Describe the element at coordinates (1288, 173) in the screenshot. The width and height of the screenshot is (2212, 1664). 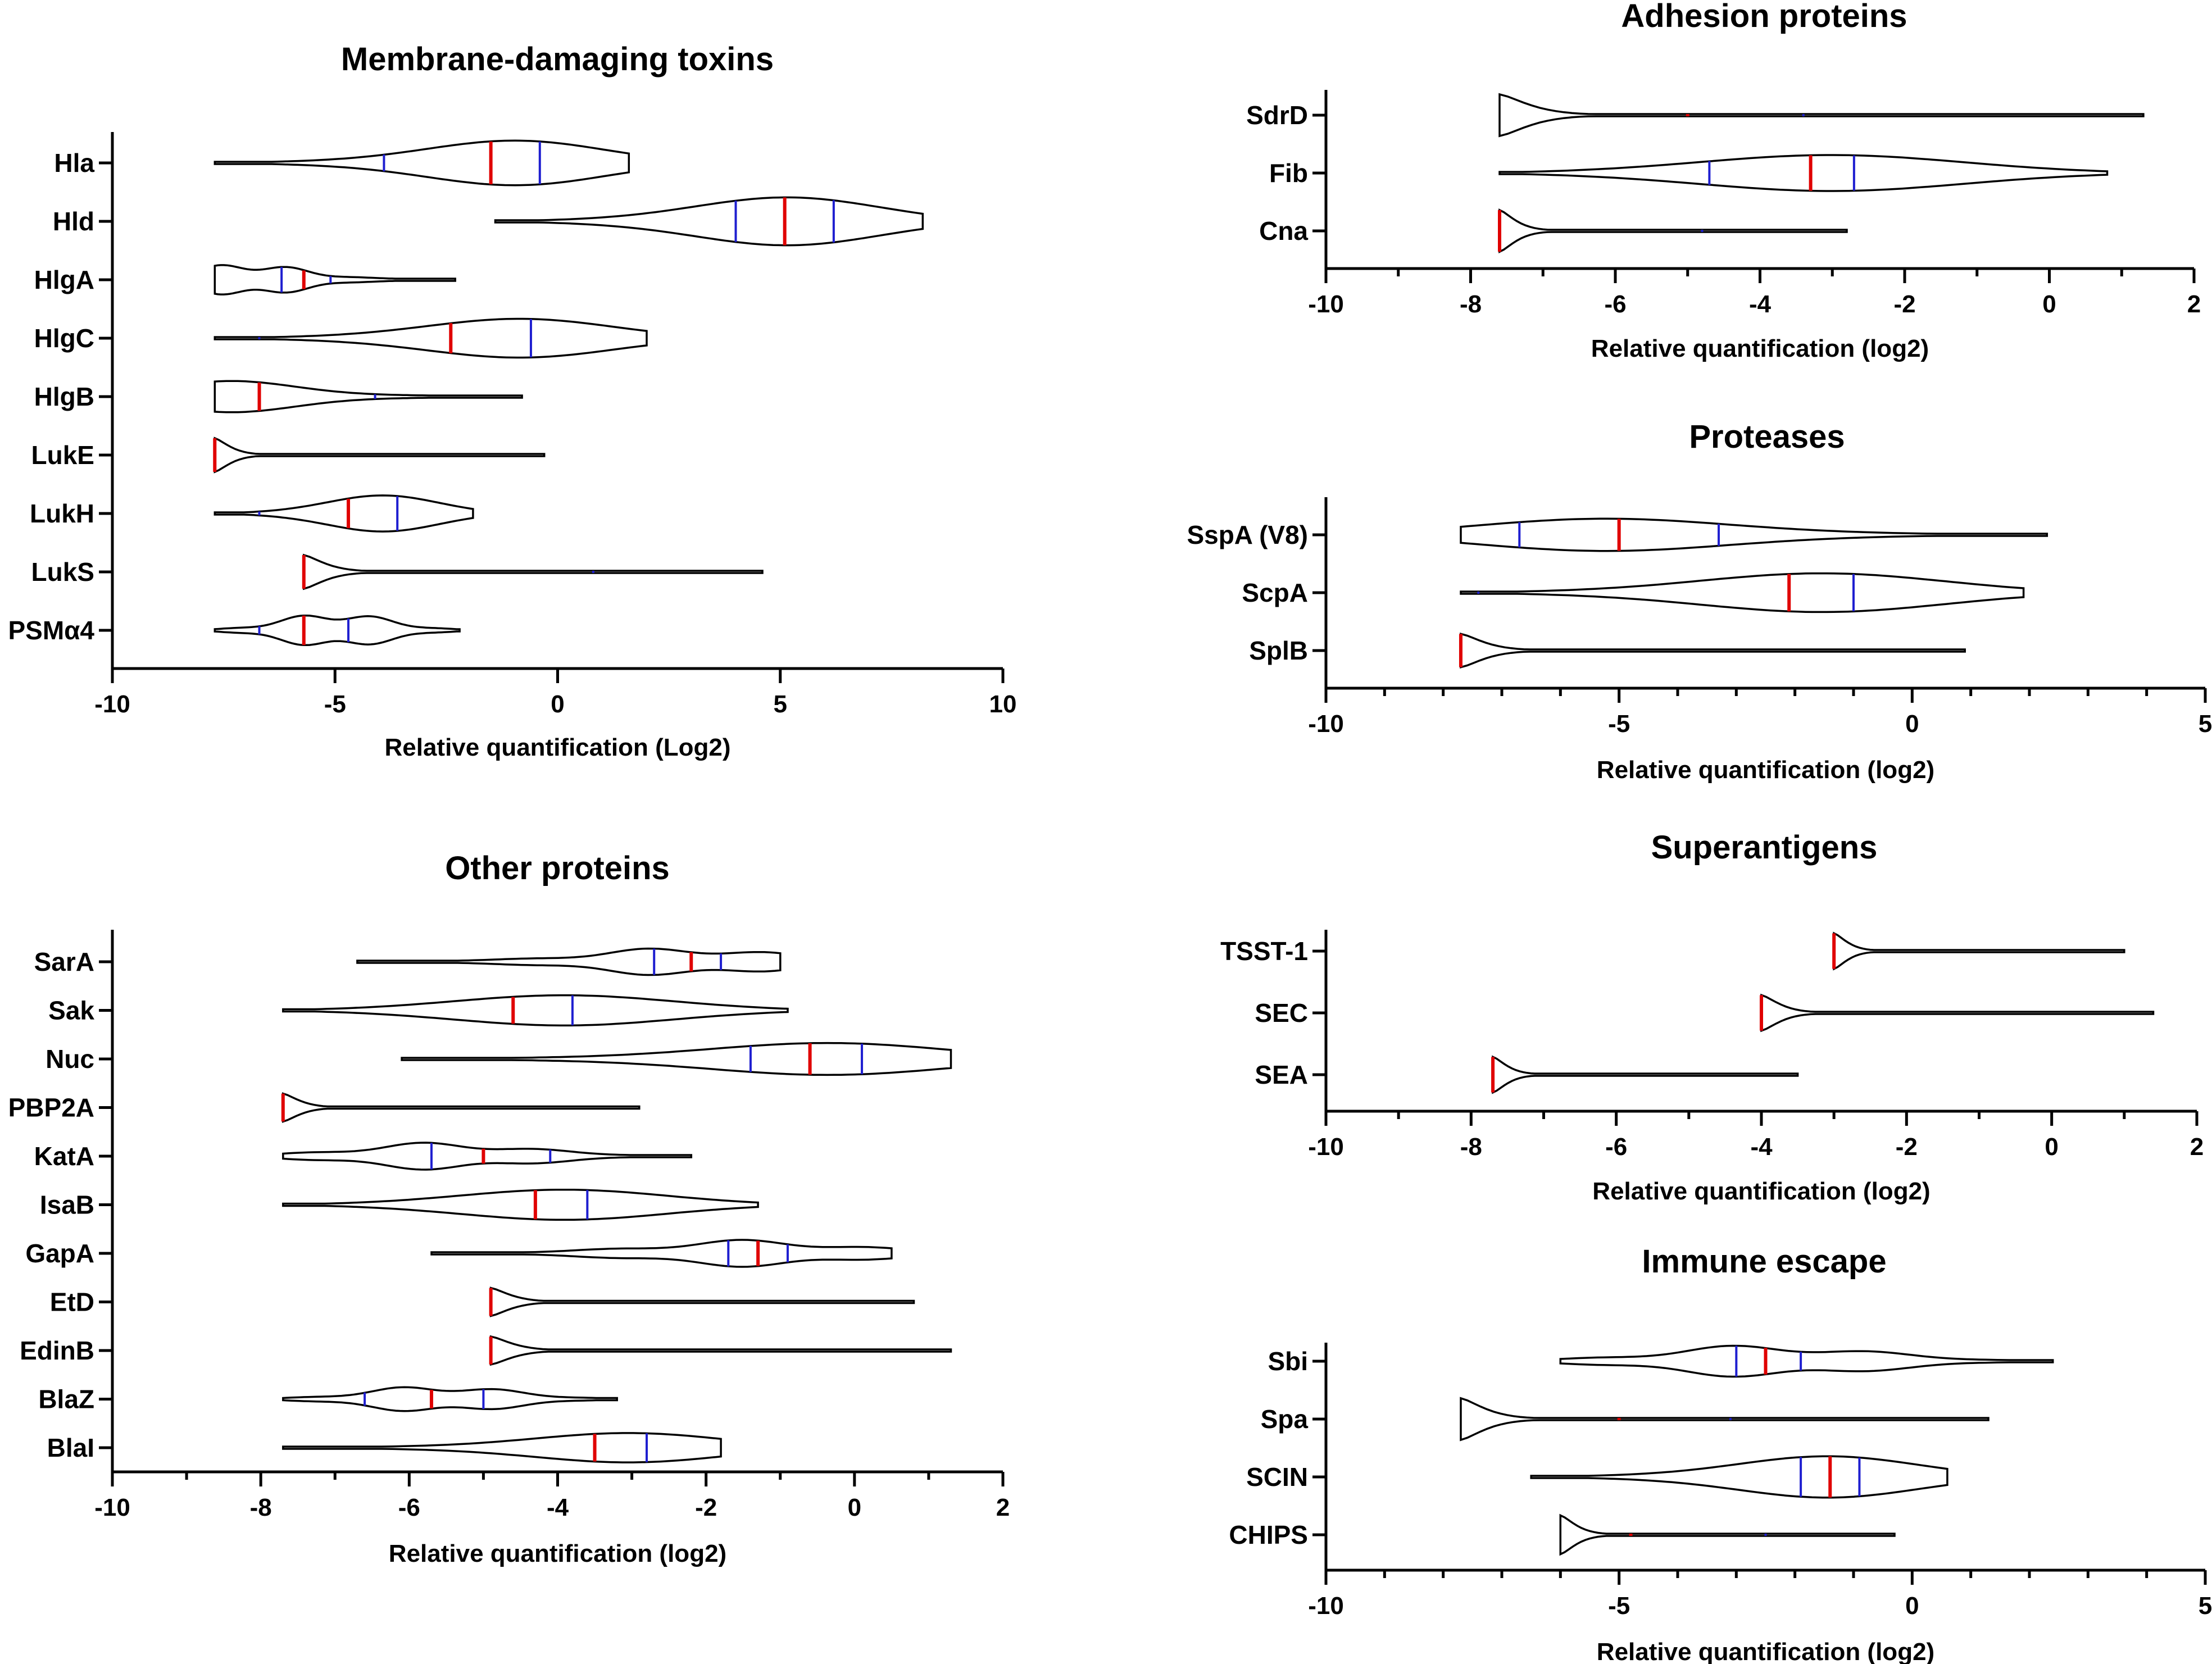
I see `category-label-fib: Fib` at that location.